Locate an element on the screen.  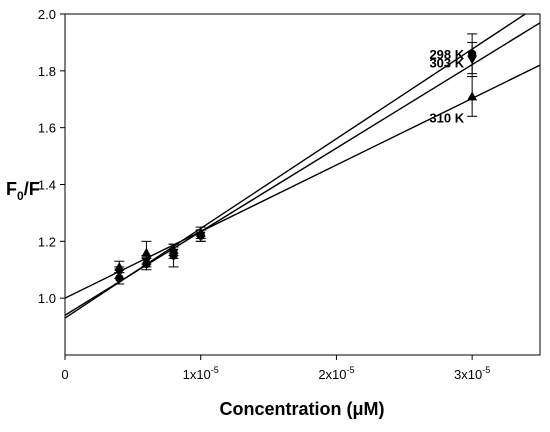
y-tick-label: 1.8 is located at coordinates (47, 71).